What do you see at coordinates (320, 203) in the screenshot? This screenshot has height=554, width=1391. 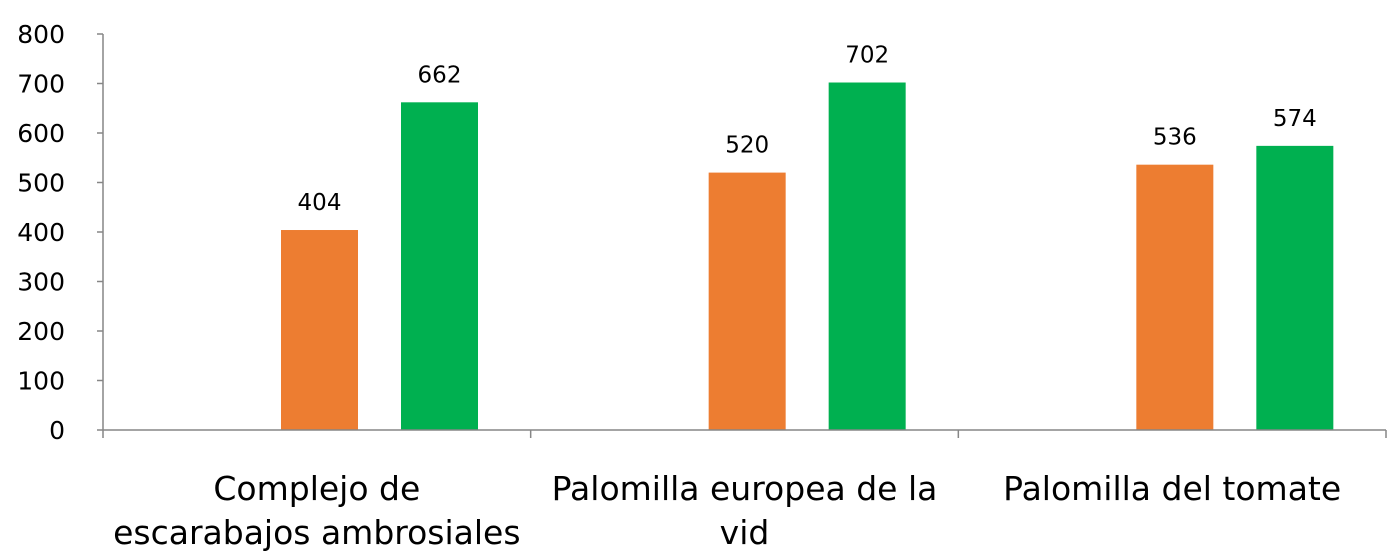 I see `data-label: 404` at bounding box center [320, 203].